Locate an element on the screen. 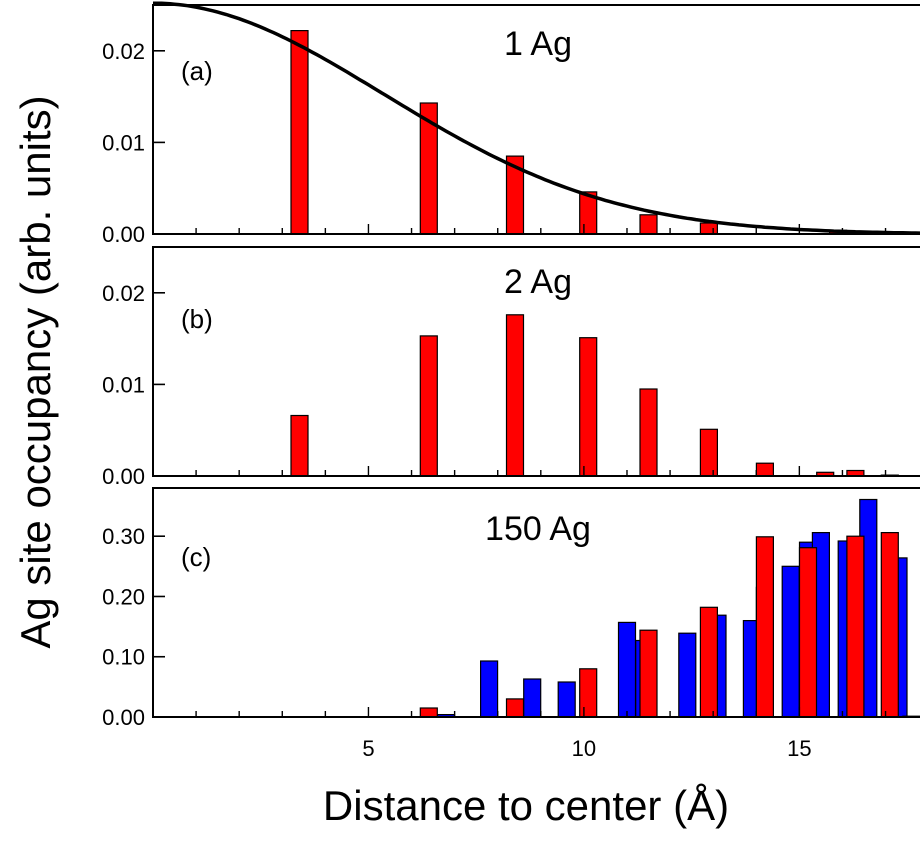 The image size is (920, 841). x-axis: 5 10 15 is located at coordinates (586, 748).